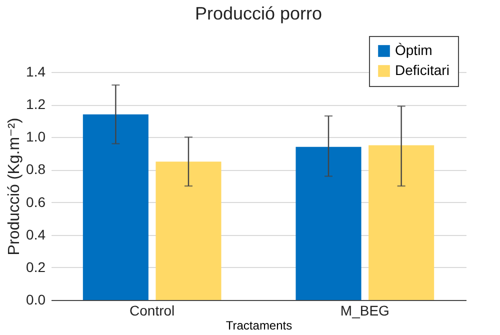  I want to click on y-tick-label: 0.0, so click(36, 300).